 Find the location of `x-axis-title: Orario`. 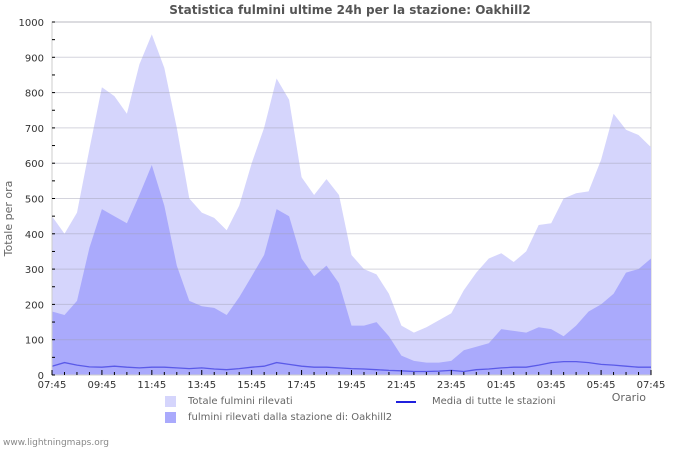

x-axis-title: Orario is located at coordinates (629, 397).